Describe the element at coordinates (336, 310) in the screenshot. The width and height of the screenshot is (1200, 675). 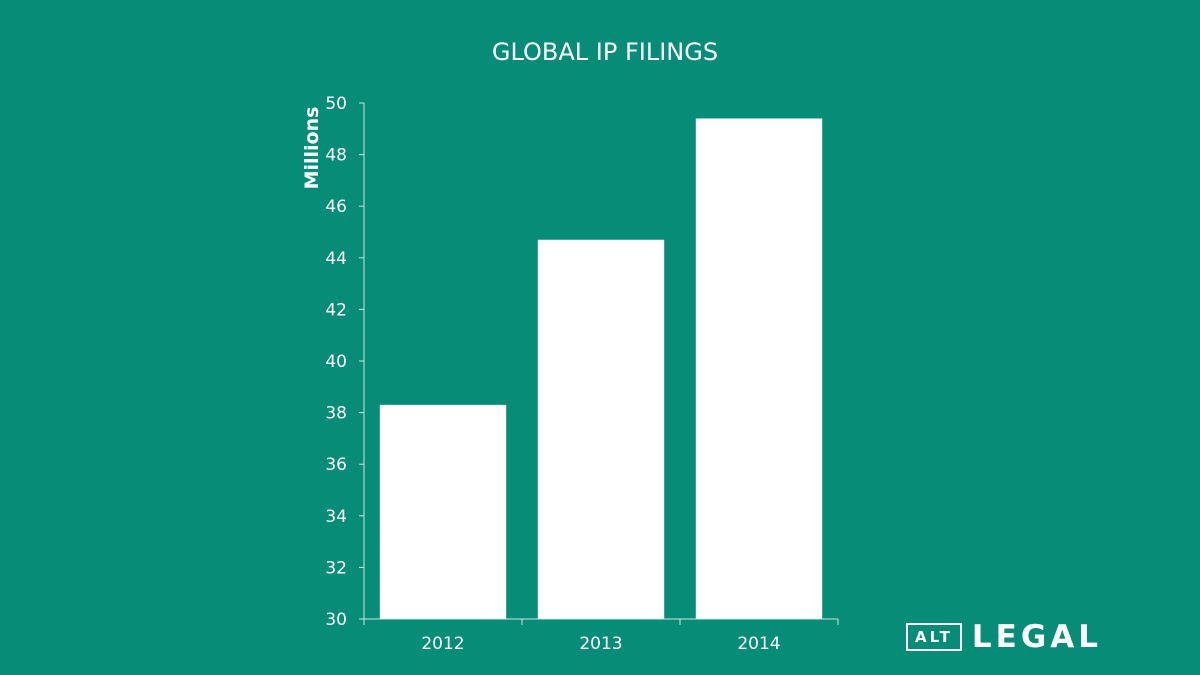
I see `y-tick-label: 42` at that location.